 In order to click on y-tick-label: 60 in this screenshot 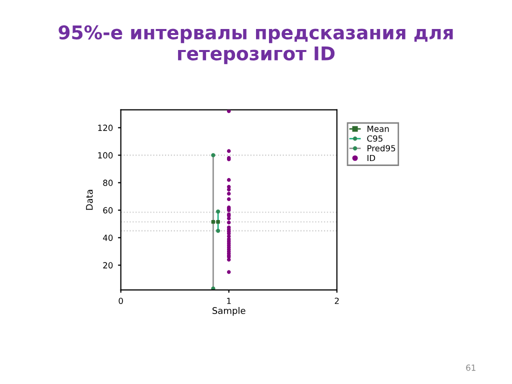, I will do `click(108, 210)`.